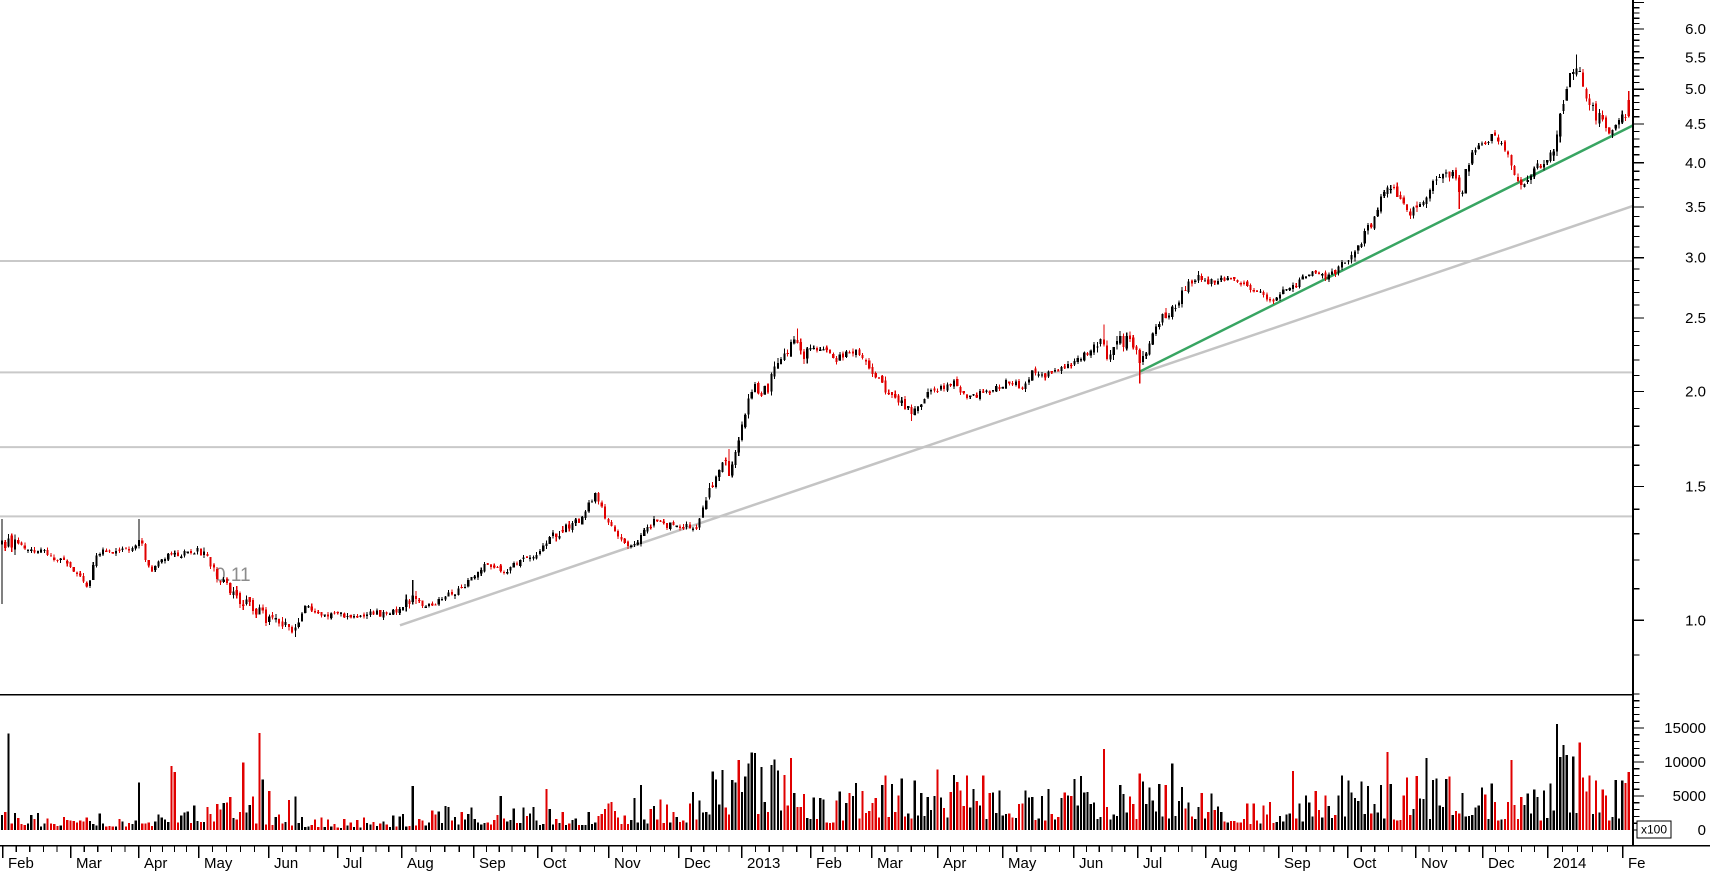  What do you see at coordinates (1695, 207) in the screenshot?
I see `price-axis-label: 3.5` at bounding box center [1695, 207].